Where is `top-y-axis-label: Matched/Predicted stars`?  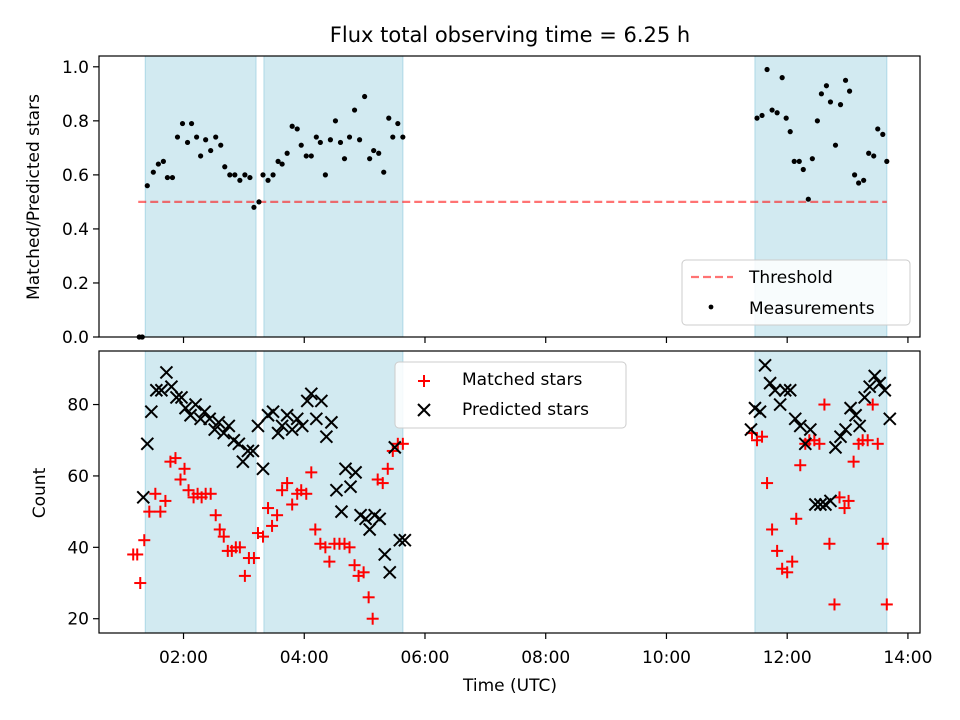
top-y-axis-label: Matched/Predicted stars is located at coordinates (34, 197).